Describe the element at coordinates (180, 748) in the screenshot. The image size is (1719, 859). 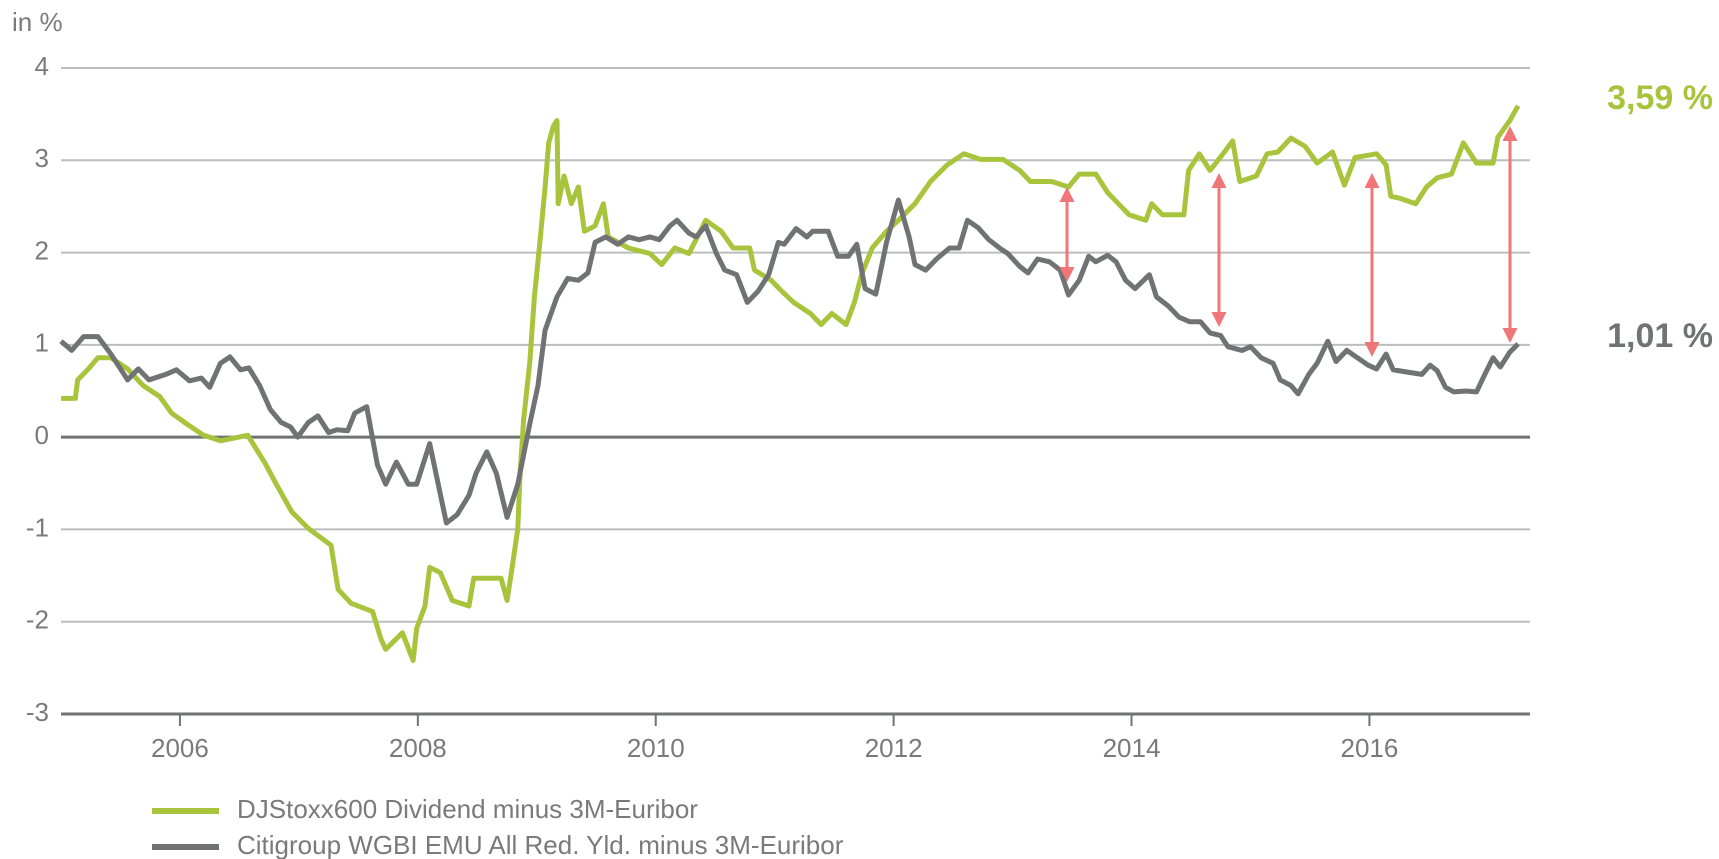
I see `x-tick-label: 2006` at that location.